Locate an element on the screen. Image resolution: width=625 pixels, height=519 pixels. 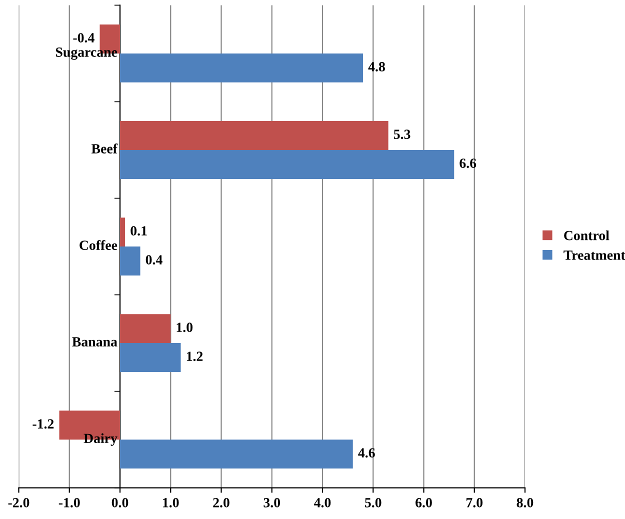
x-tick-label: 0.0 is located at coordinates (120, 503).